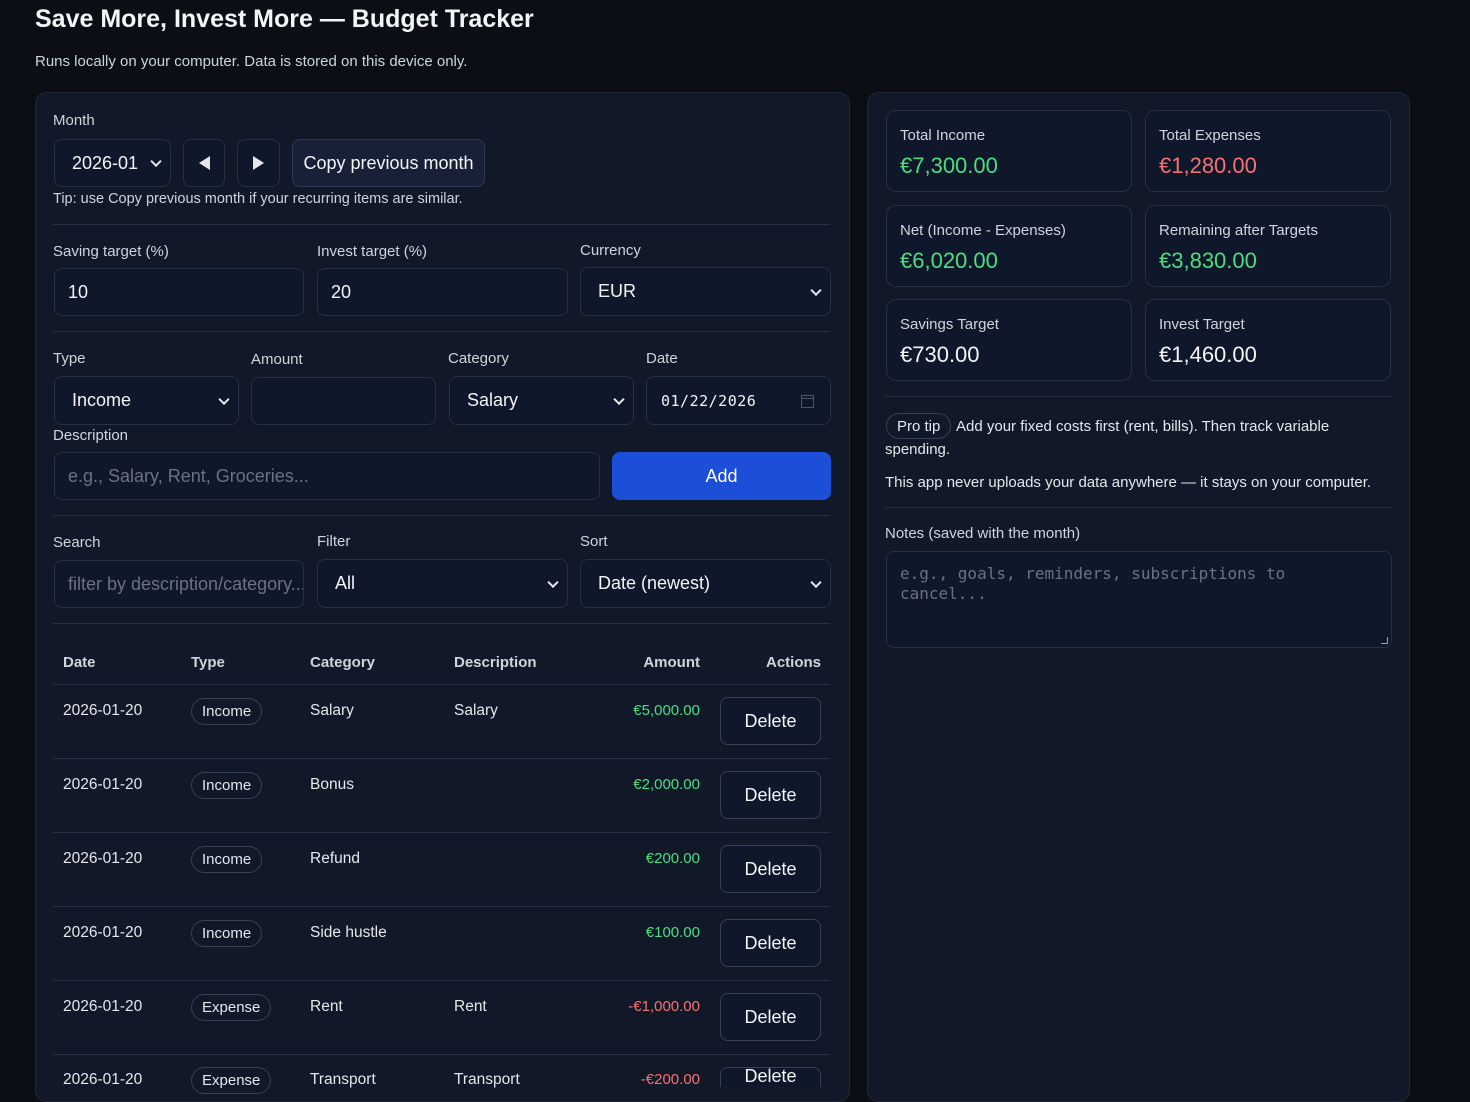 The width and height of the screenshot is (1470, 1102). Describe the element at coordinates (918, 449) in the screenshot. I see `pro-tip-text-continued: spending.` at that location.